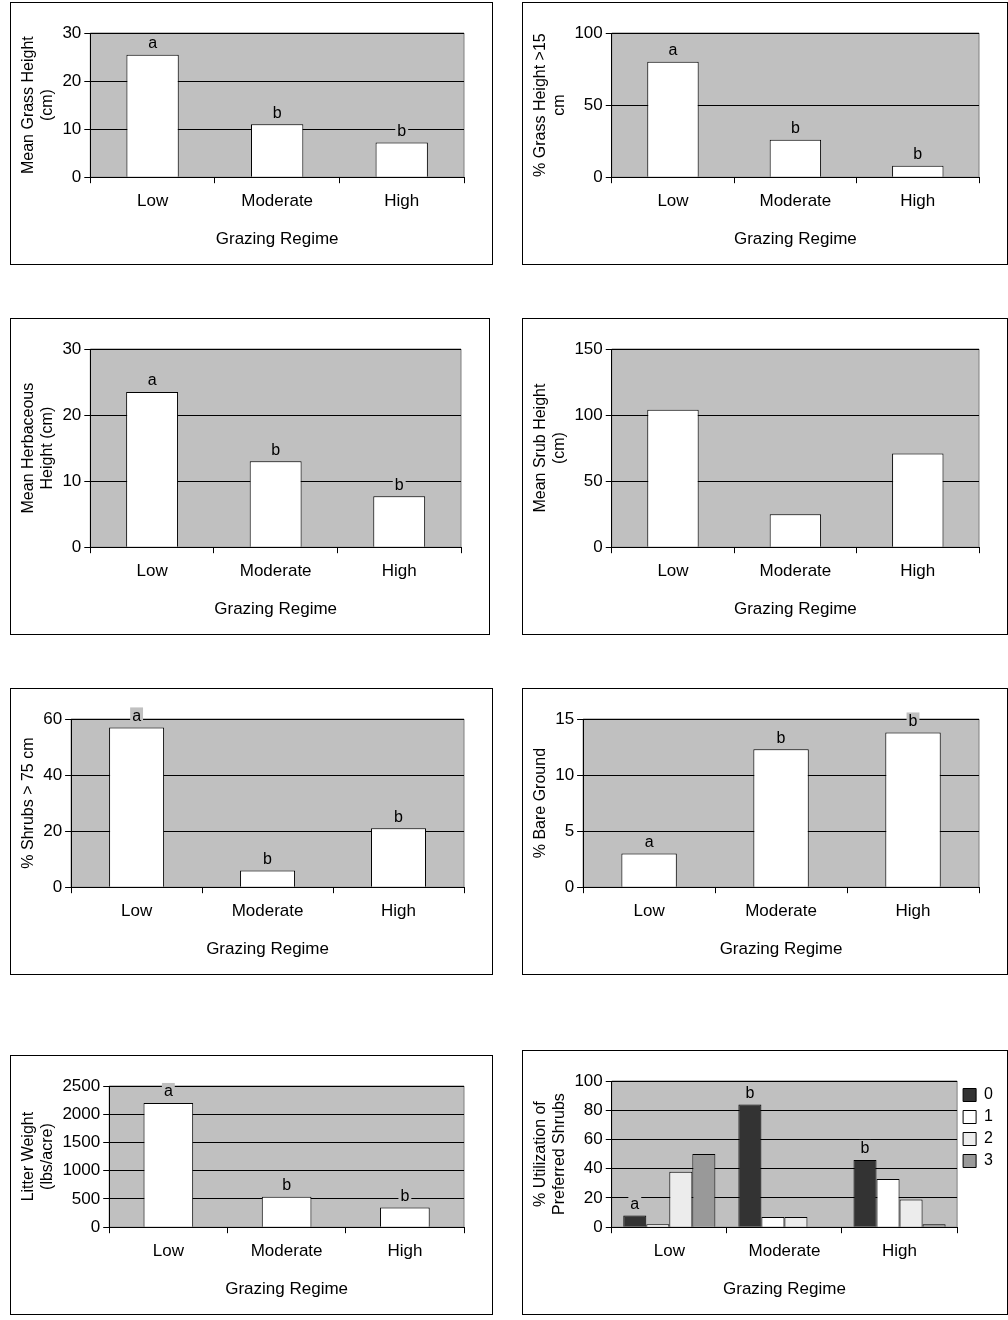 Image resolution: width=1008 pixels, height=1320 pixels. I want to click on y-axis-title: Mean Srub Height (cm), so click(549, 448).